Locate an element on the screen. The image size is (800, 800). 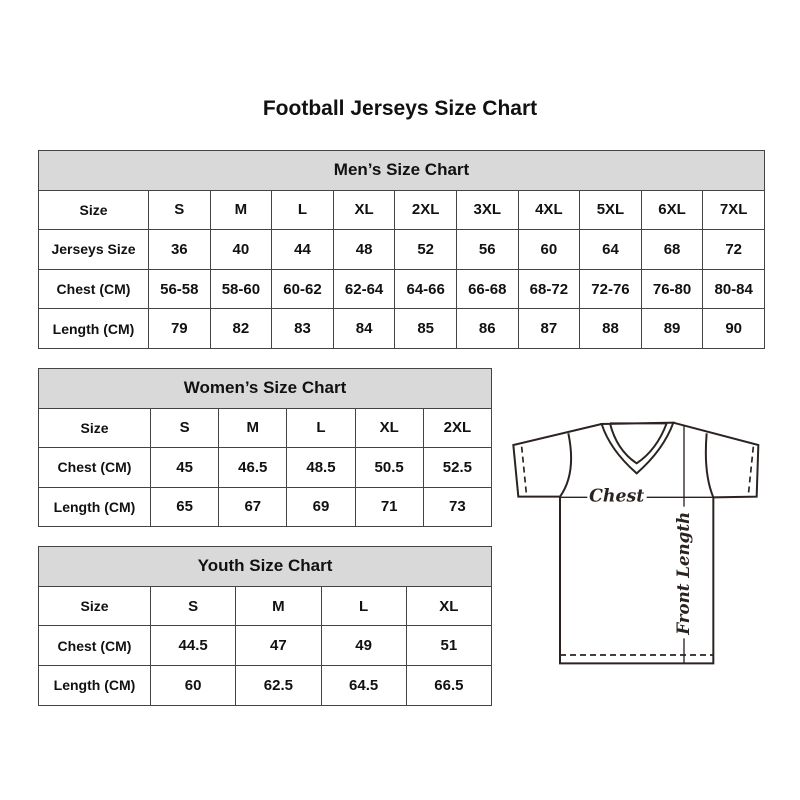
page-title: Football Jerseys Size Chart is located at coordinates (400, 108).